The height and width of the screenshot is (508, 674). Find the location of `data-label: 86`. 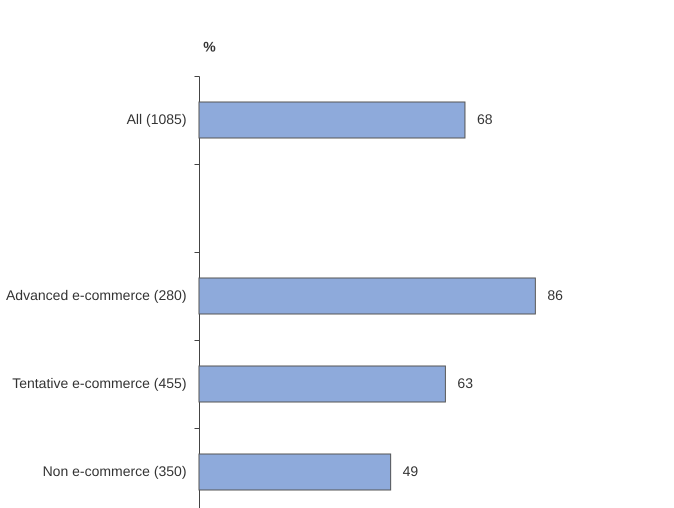

data-label: 86 is located at coordinates (555, 295).